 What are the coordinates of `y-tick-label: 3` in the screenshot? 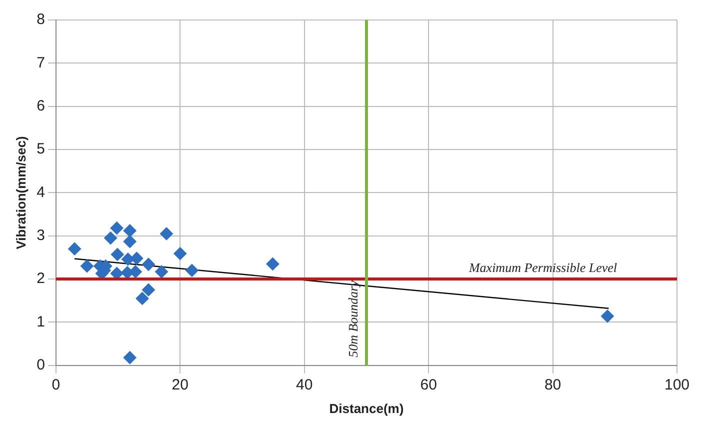 It's located at (40, 235).